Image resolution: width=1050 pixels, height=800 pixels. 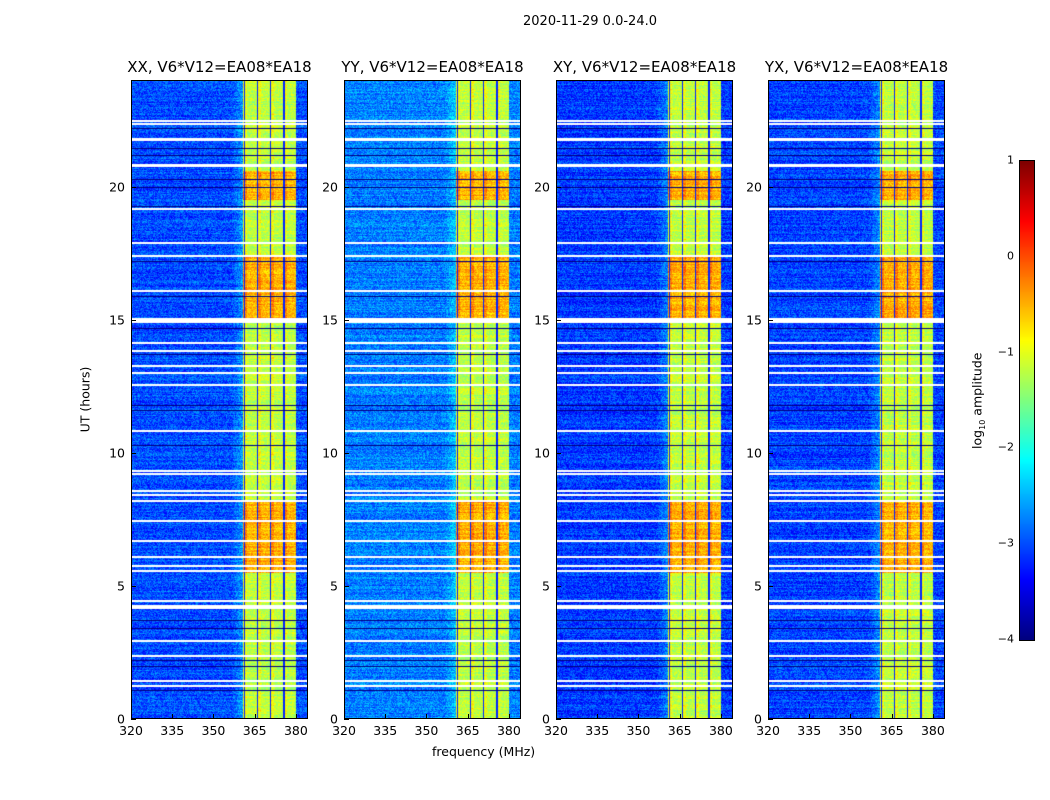 What do you see at coordinates (1005, 447) in the screenshot?
I see `colorbar-tick-label: −2` at bounding box center [1005, 447].